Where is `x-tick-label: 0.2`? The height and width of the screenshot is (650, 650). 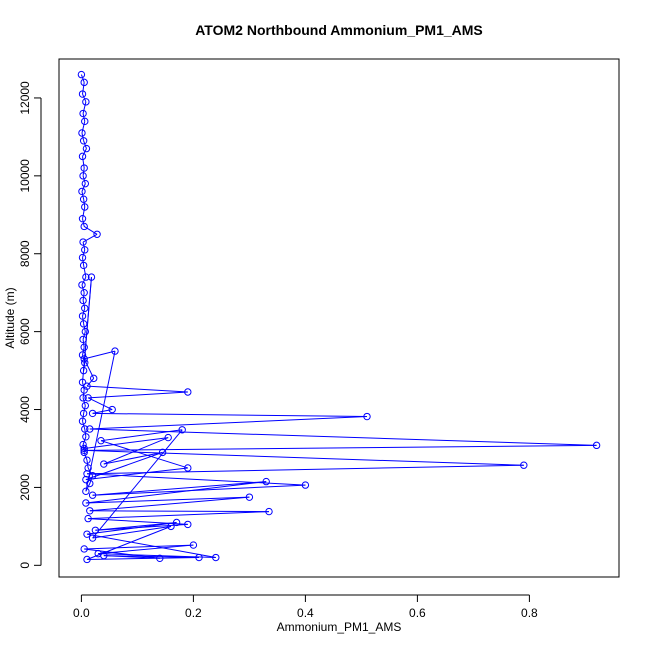
x-tick-label: 0.2 is located at coordinates (193, 613).